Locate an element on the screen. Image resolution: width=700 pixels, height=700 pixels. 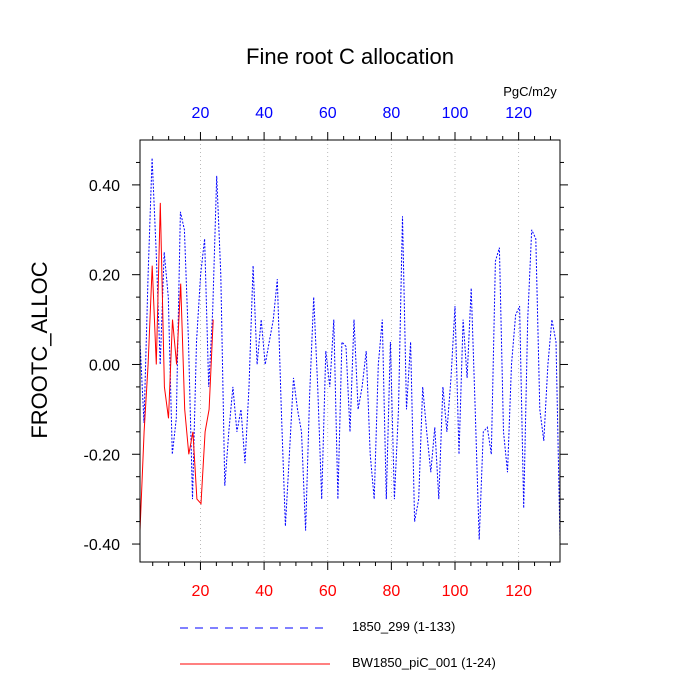
y-tick-label: 0.00 is located at coordinates (104, 365).